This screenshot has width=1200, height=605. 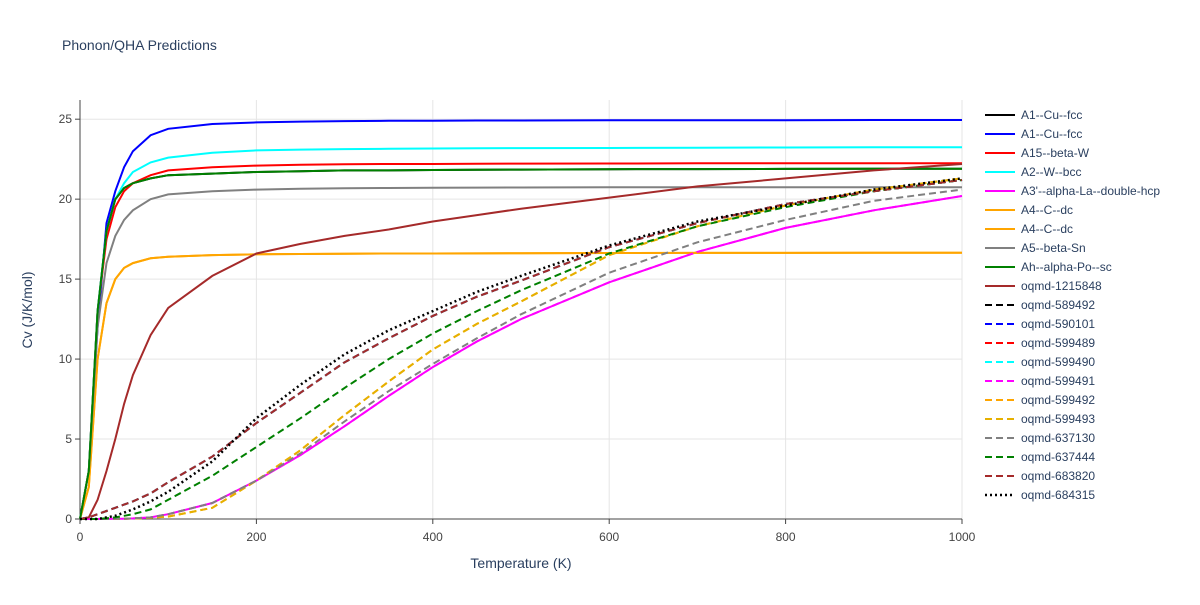 I want to click on legend-item: oqmd-589492, so click(x=1040, y=305).